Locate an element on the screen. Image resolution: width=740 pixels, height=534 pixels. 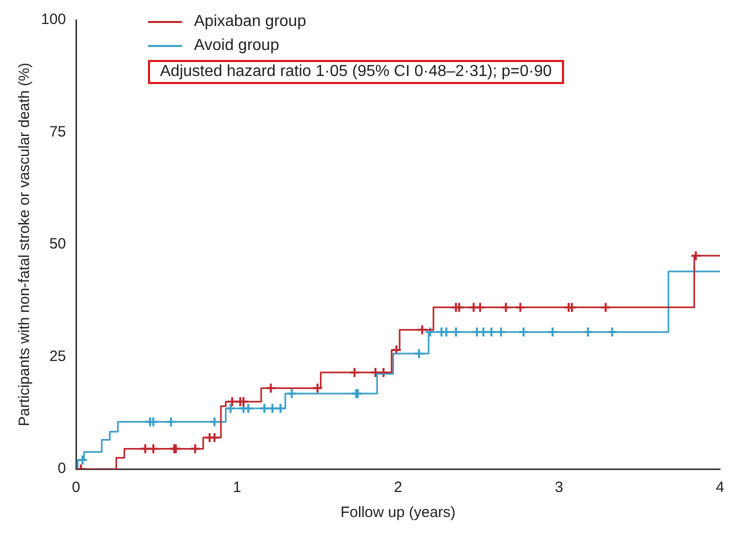
annotation: Adjusted hazard ratio 1·05 (95% CI 0·48–2·31); p=0·90 is located at coordinates (356, 72).